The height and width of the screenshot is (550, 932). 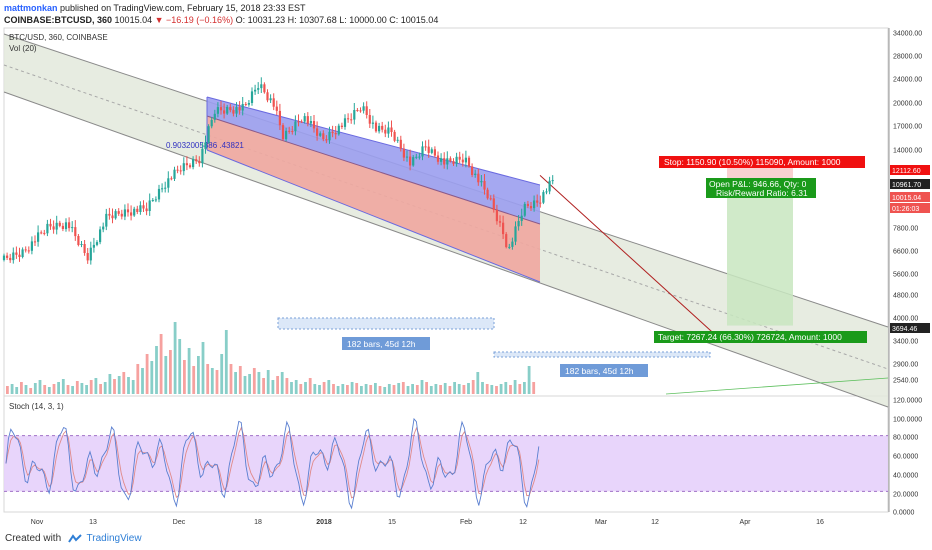 What do you see at coordinates (31, 8) in the screenshot?
I see `author-name: mattmonkan` at bounding box center [31, 8].